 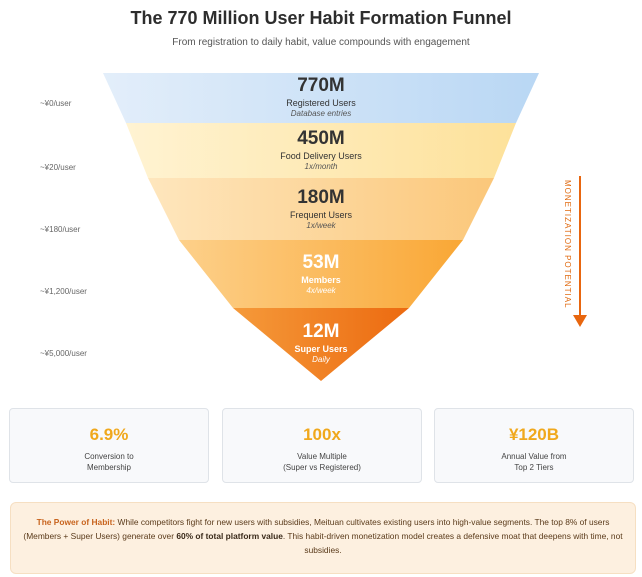 I want to click on stat-label-line-2: (Super vs Registered), so click(x=322, y=467).